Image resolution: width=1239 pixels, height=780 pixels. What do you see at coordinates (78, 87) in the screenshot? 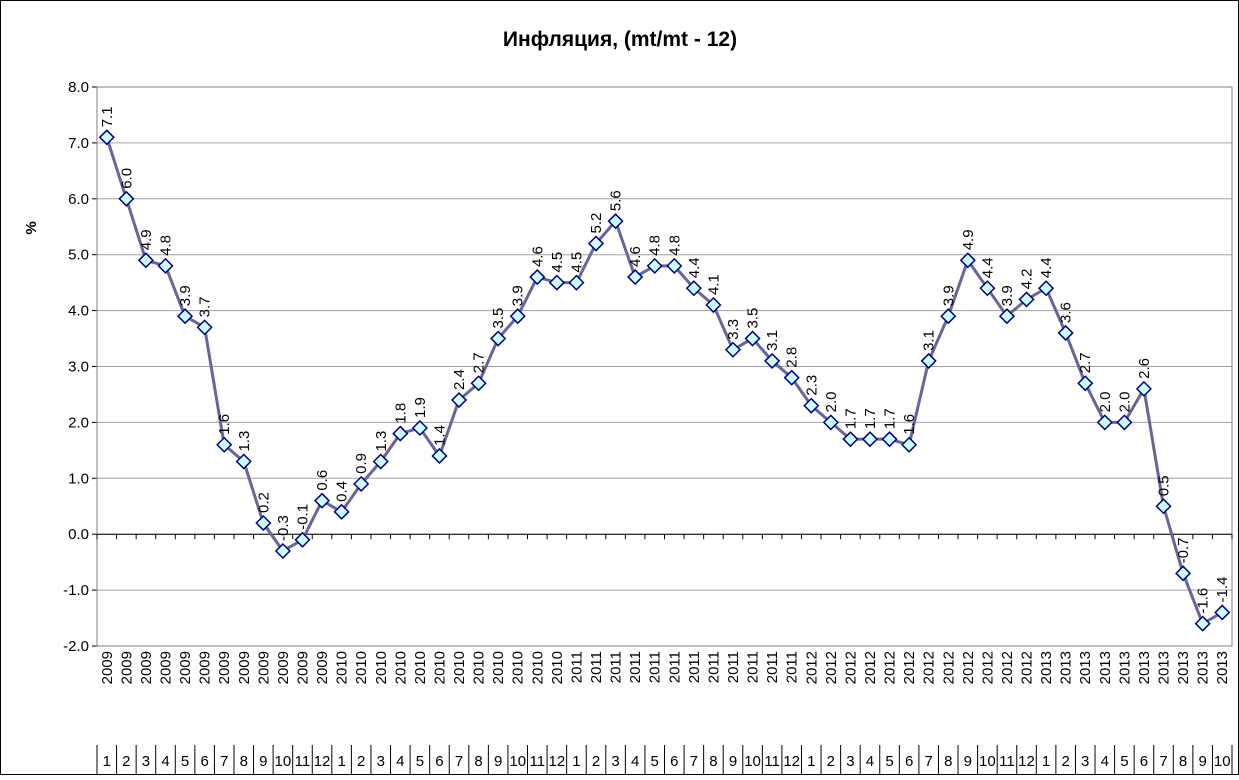
I see `y-tick-label: 8.0` at bounding box center [78, 87].